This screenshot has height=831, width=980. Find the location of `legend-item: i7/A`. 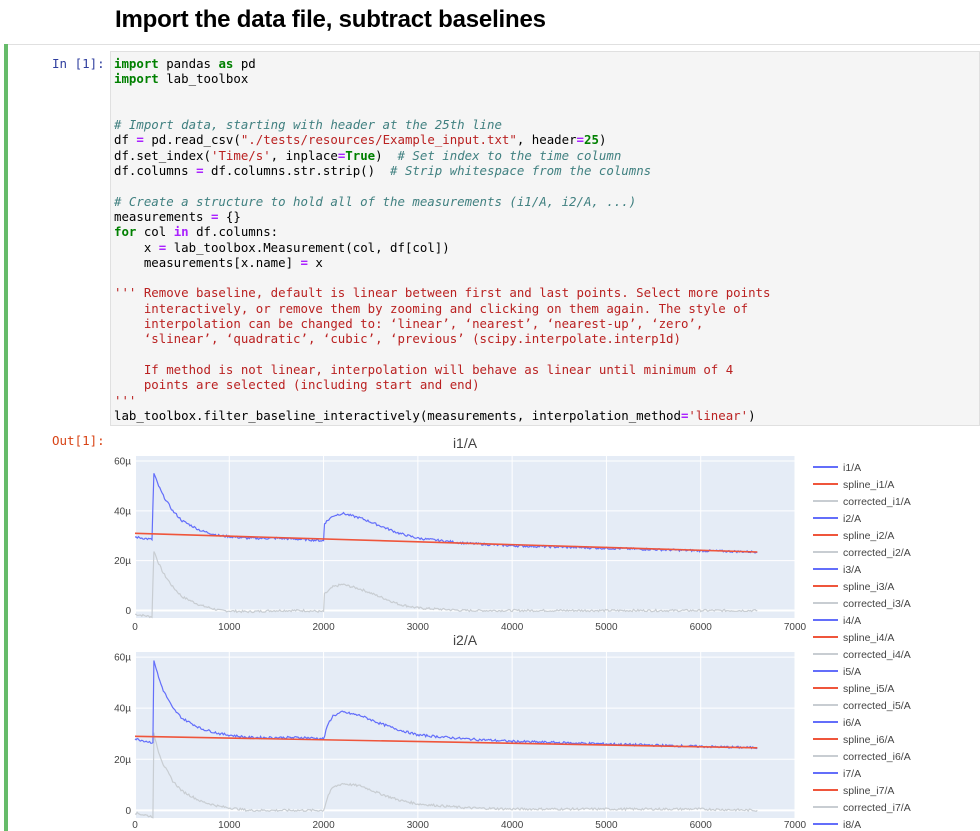

legend-item: i7/A is located at coordinates (837, 774).